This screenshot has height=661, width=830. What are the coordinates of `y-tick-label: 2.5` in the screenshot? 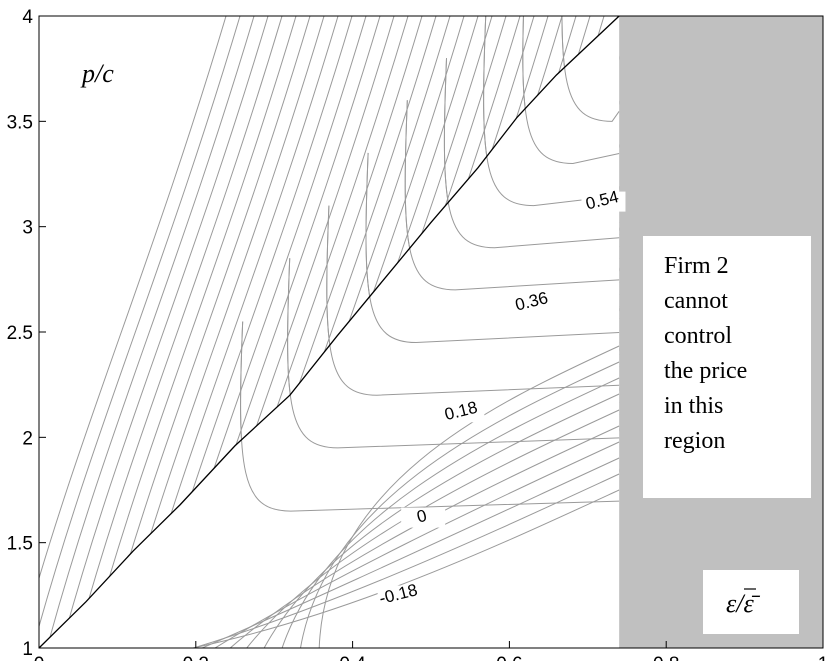 It's located at (20, 333).